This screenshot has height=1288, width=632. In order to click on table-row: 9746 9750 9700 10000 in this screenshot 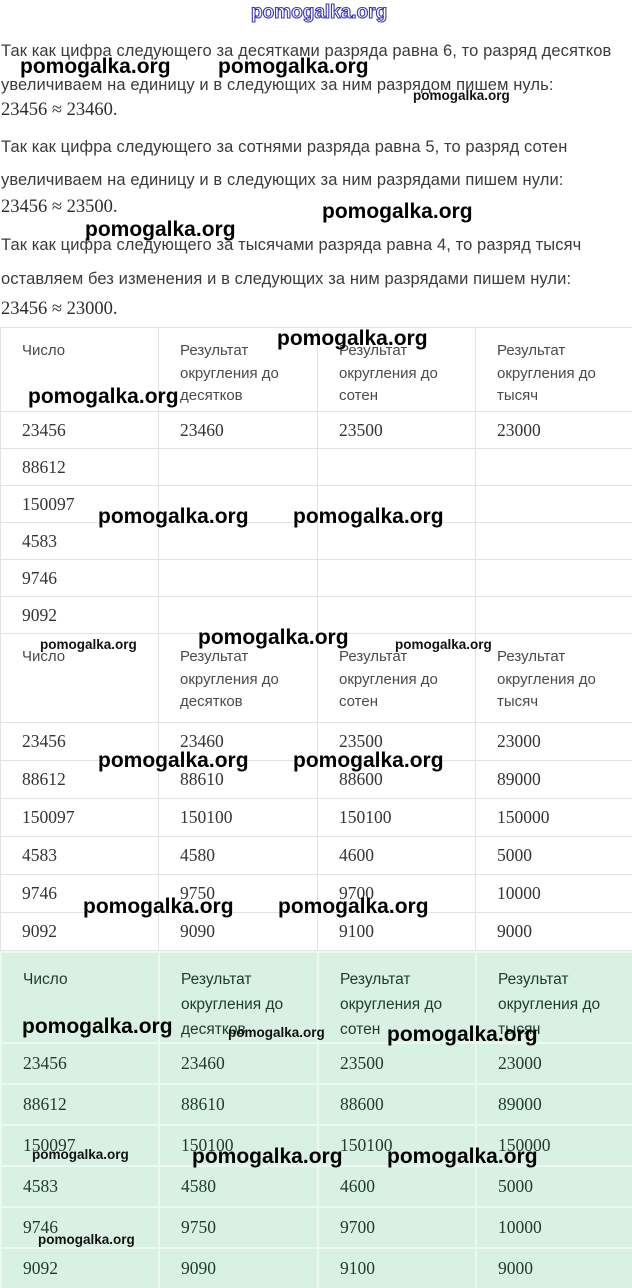, I will do `click(316, 893)`.